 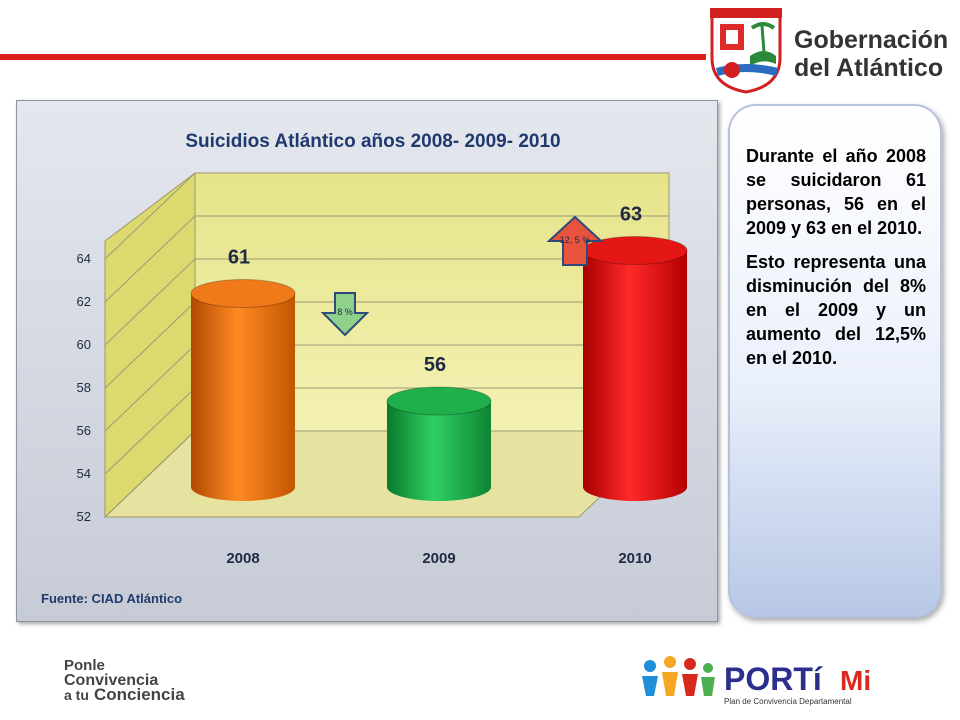 I want to click on up-arrow-icon: 12, 5 %, so click(x=575, y=240).